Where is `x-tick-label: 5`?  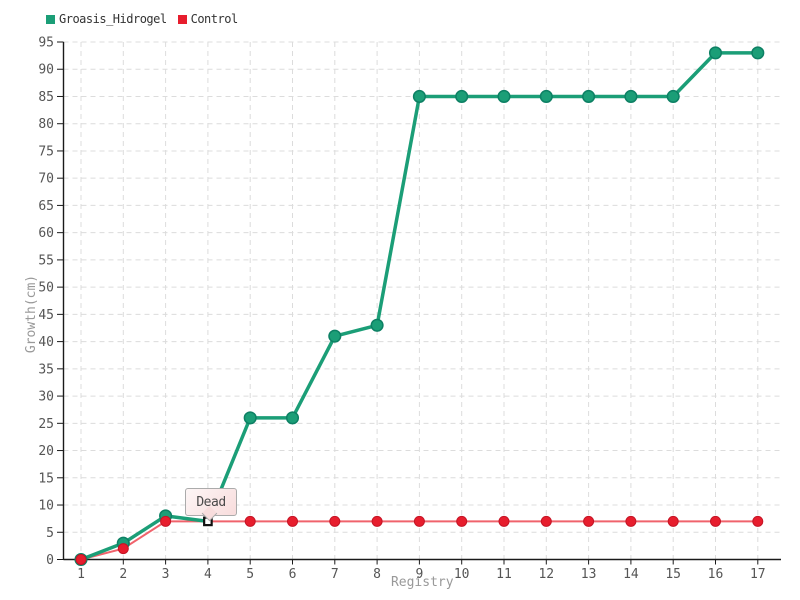
x-tick-label: 5 is located at coordinates (250, 574).